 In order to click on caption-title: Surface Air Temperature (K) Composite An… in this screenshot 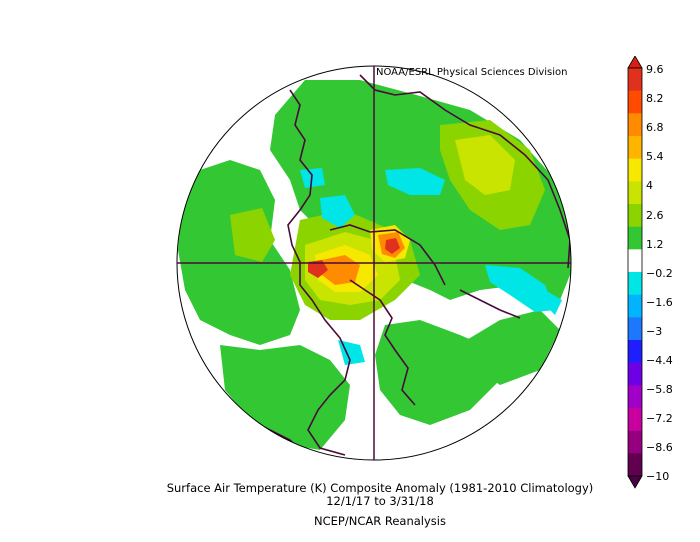, I will do `click(380, 488)`.